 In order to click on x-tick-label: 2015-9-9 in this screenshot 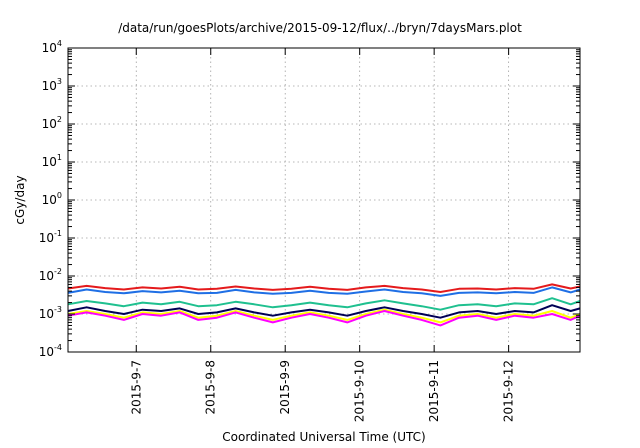, I will do `click(285, 387)`.